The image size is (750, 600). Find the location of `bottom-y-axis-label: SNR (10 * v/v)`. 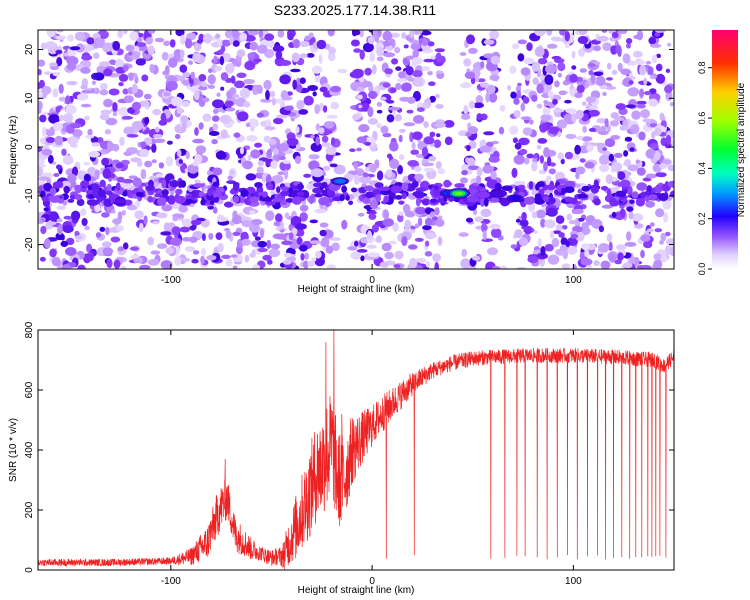

bottom-y-axis-label: SNR (10 * v/v) is located at coordinates (13, 450).